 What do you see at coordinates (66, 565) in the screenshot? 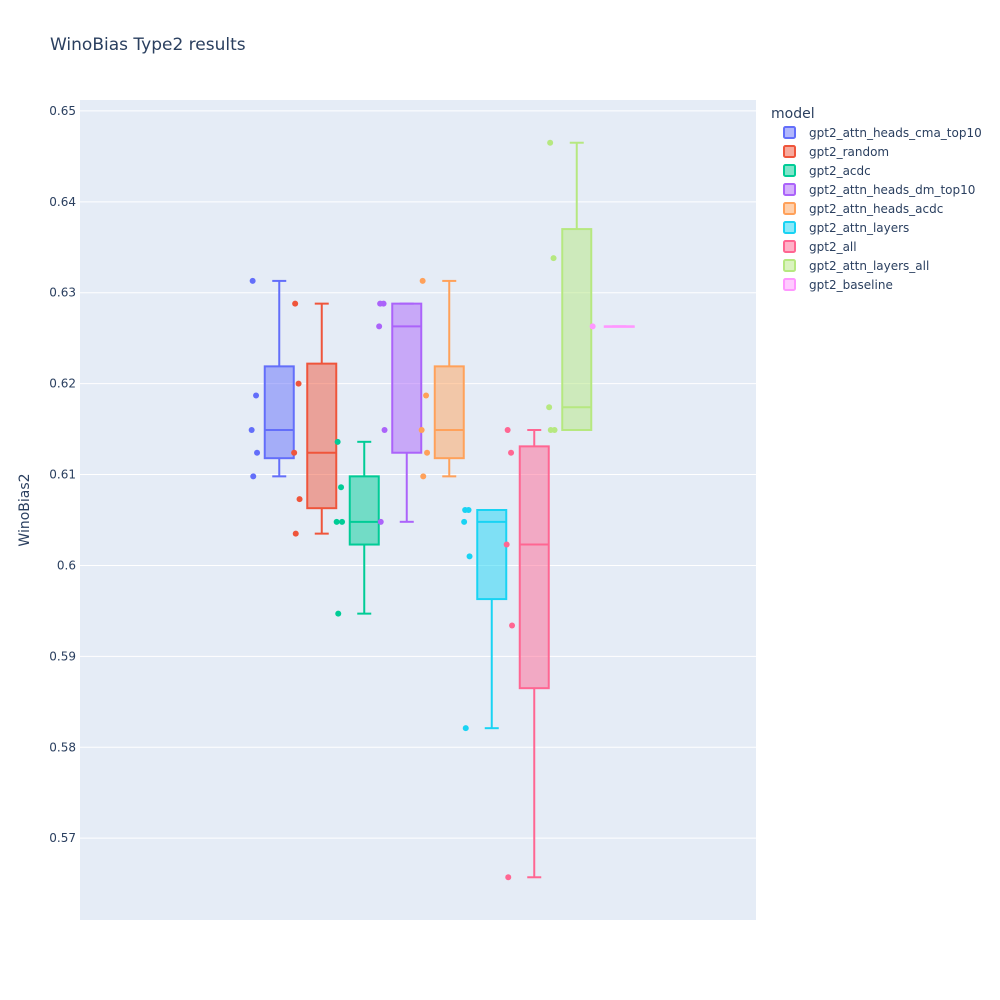
I see `y-tick-label: 0.6` at bounding box center [66, 565].